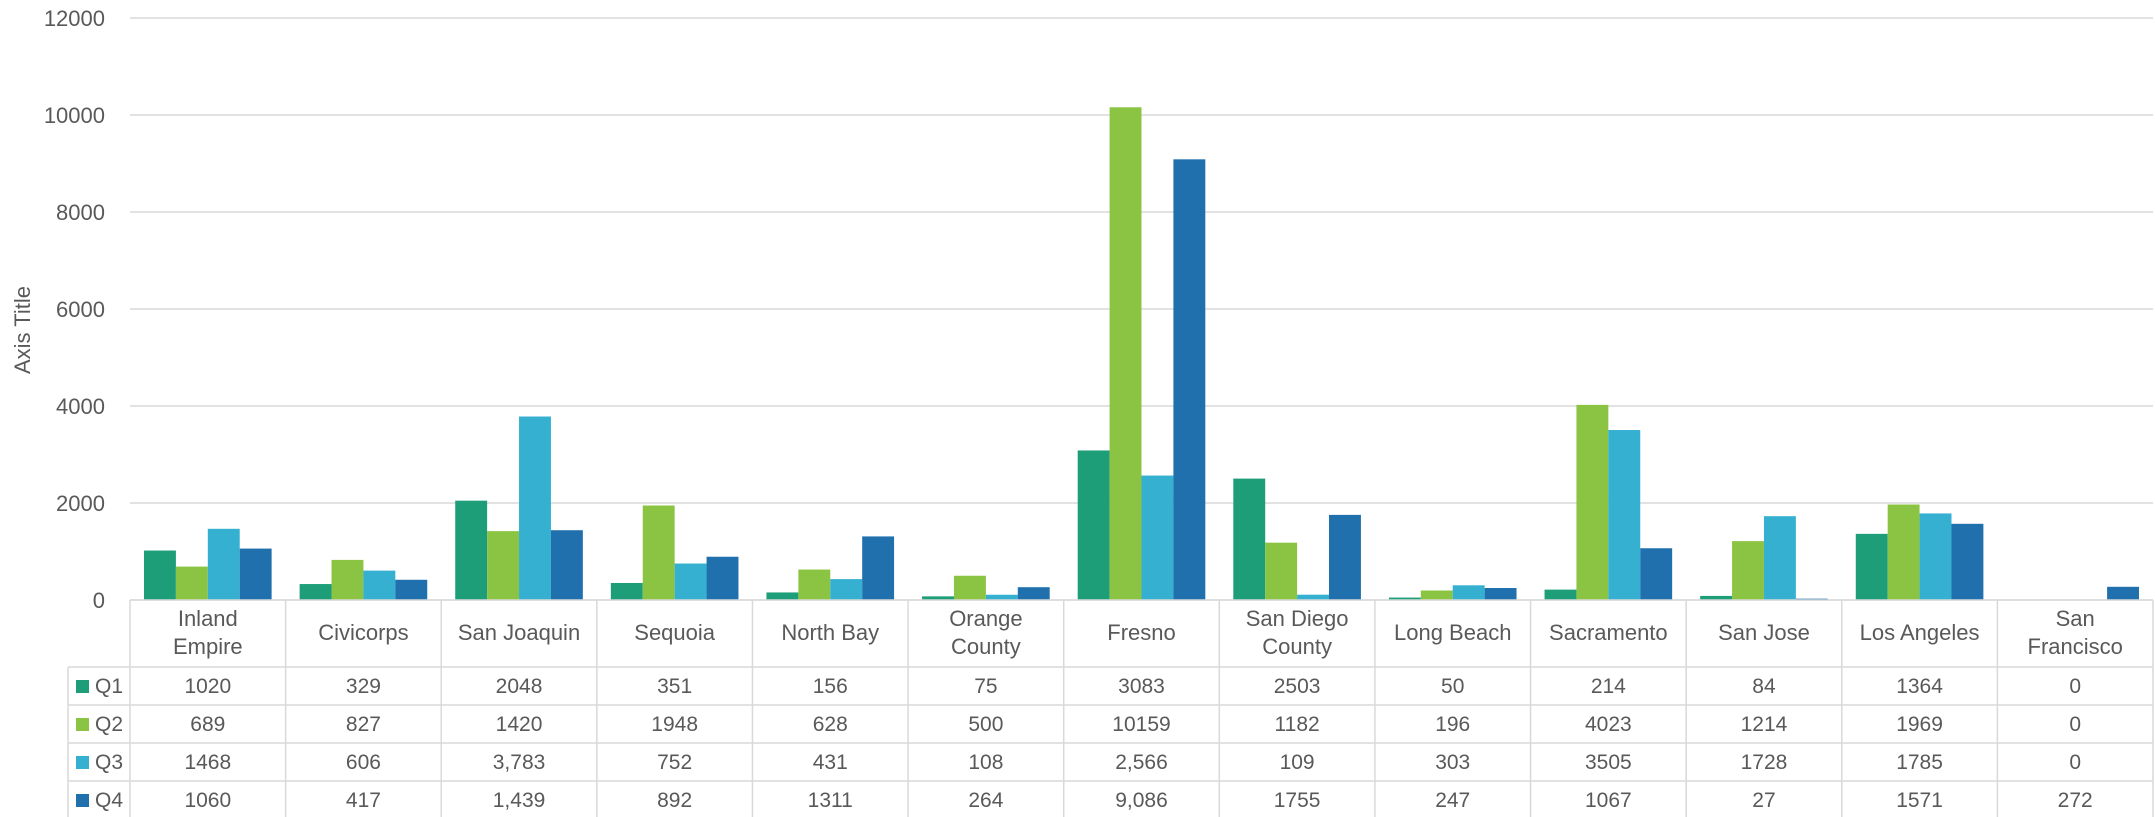 The height and width of the screenshot is (817, 2155). I want to click on data-label: 752, so click(674, 762).